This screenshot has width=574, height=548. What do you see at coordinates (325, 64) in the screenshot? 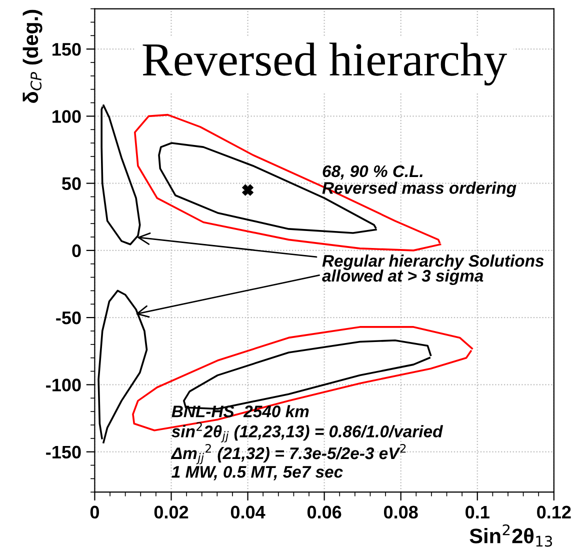
I see `text: Reversed hierarchy` at bounding box center [325, 64].